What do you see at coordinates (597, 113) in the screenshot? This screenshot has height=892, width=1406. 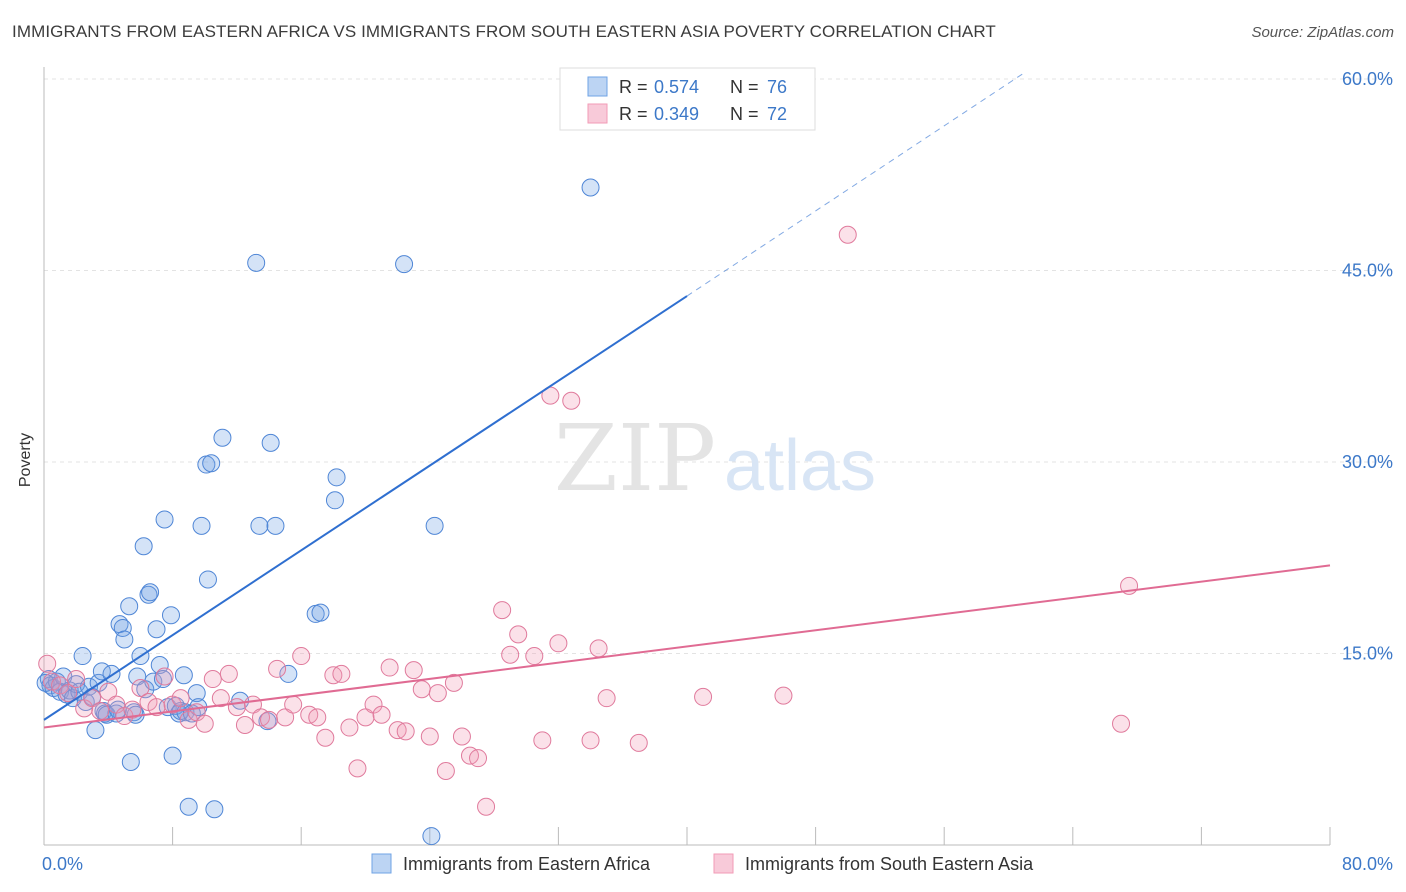 I see `legend-swatch-south-eastern-asia` at bounding box center [597, 113].